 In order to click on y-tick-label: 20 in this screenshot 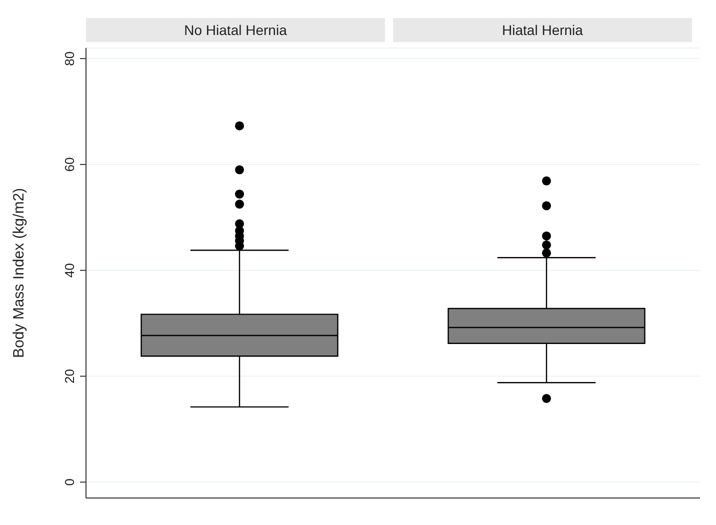, I will do `click(69, 376)`.